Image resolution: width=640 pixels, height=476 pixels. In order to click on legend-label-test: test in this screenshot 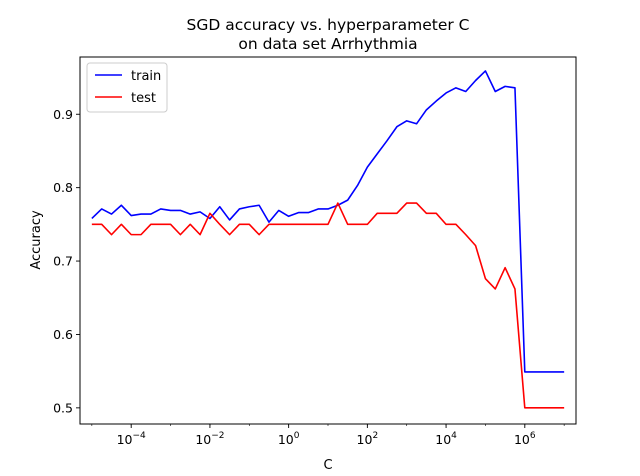, I will do `click(143, 98)`.